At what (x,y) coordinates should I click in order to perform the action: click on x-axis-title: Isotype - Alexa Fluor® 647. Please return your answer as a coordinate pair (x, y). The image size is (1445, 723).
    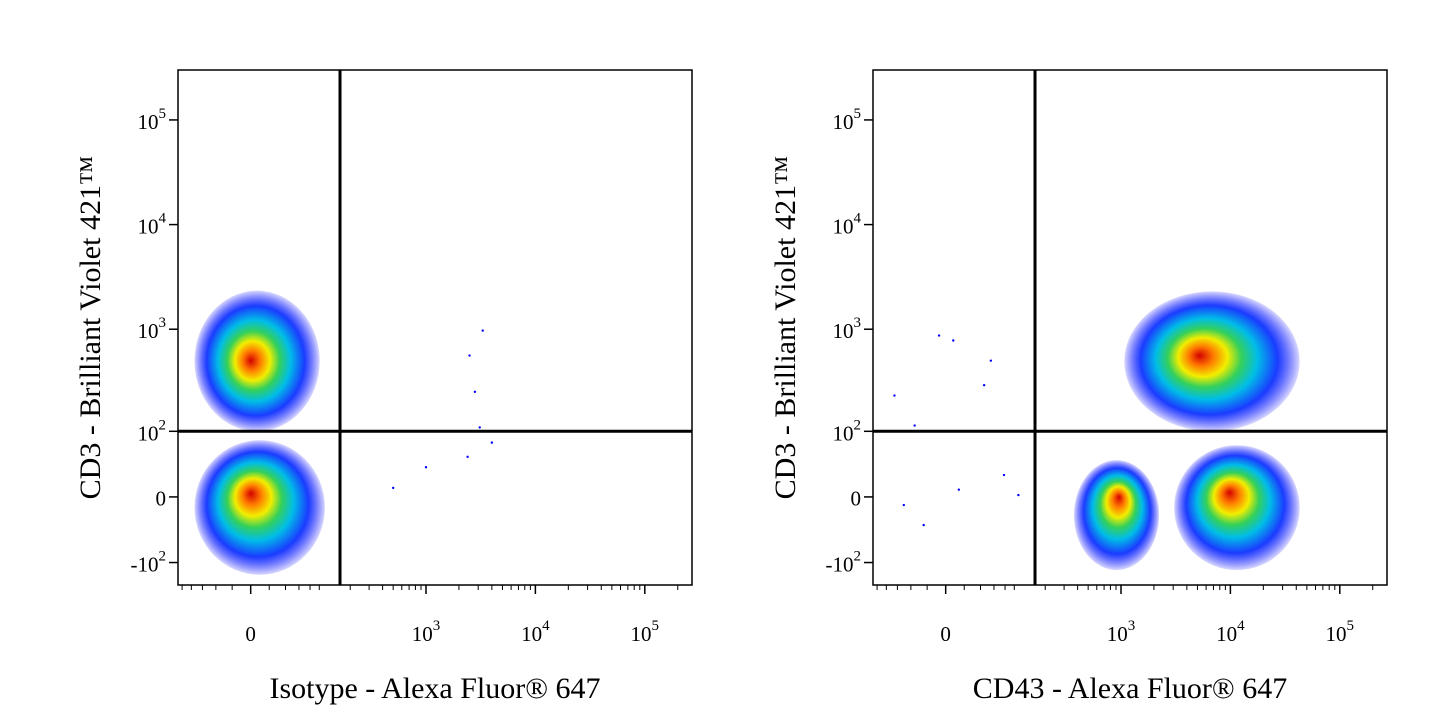
    Looking at the image, I should click on (434, 688).